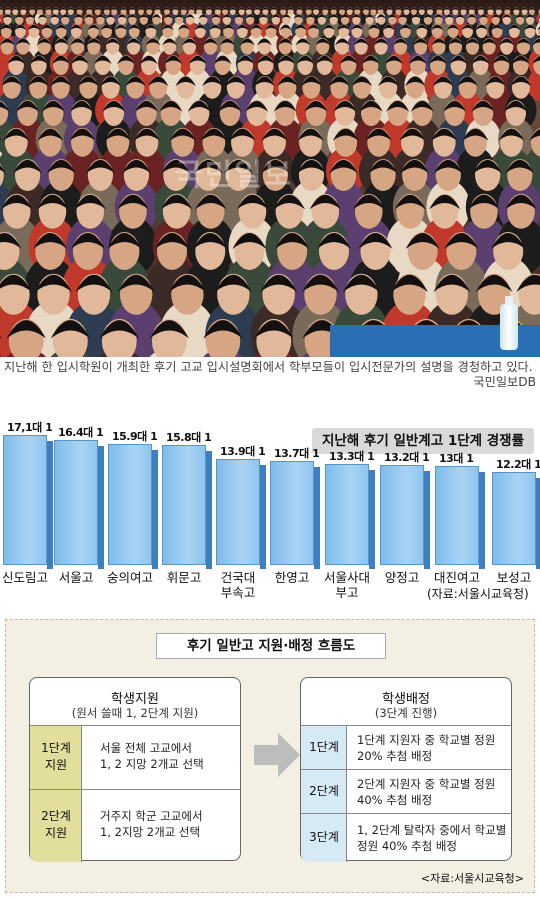  What do you see at coordinates (135, 757) in the screenshot?
I see `application-row-1: 1단계 지원 서울 전체 고교에서 1, 2 지망 2개교 선택` at bounding box center [135, 757].